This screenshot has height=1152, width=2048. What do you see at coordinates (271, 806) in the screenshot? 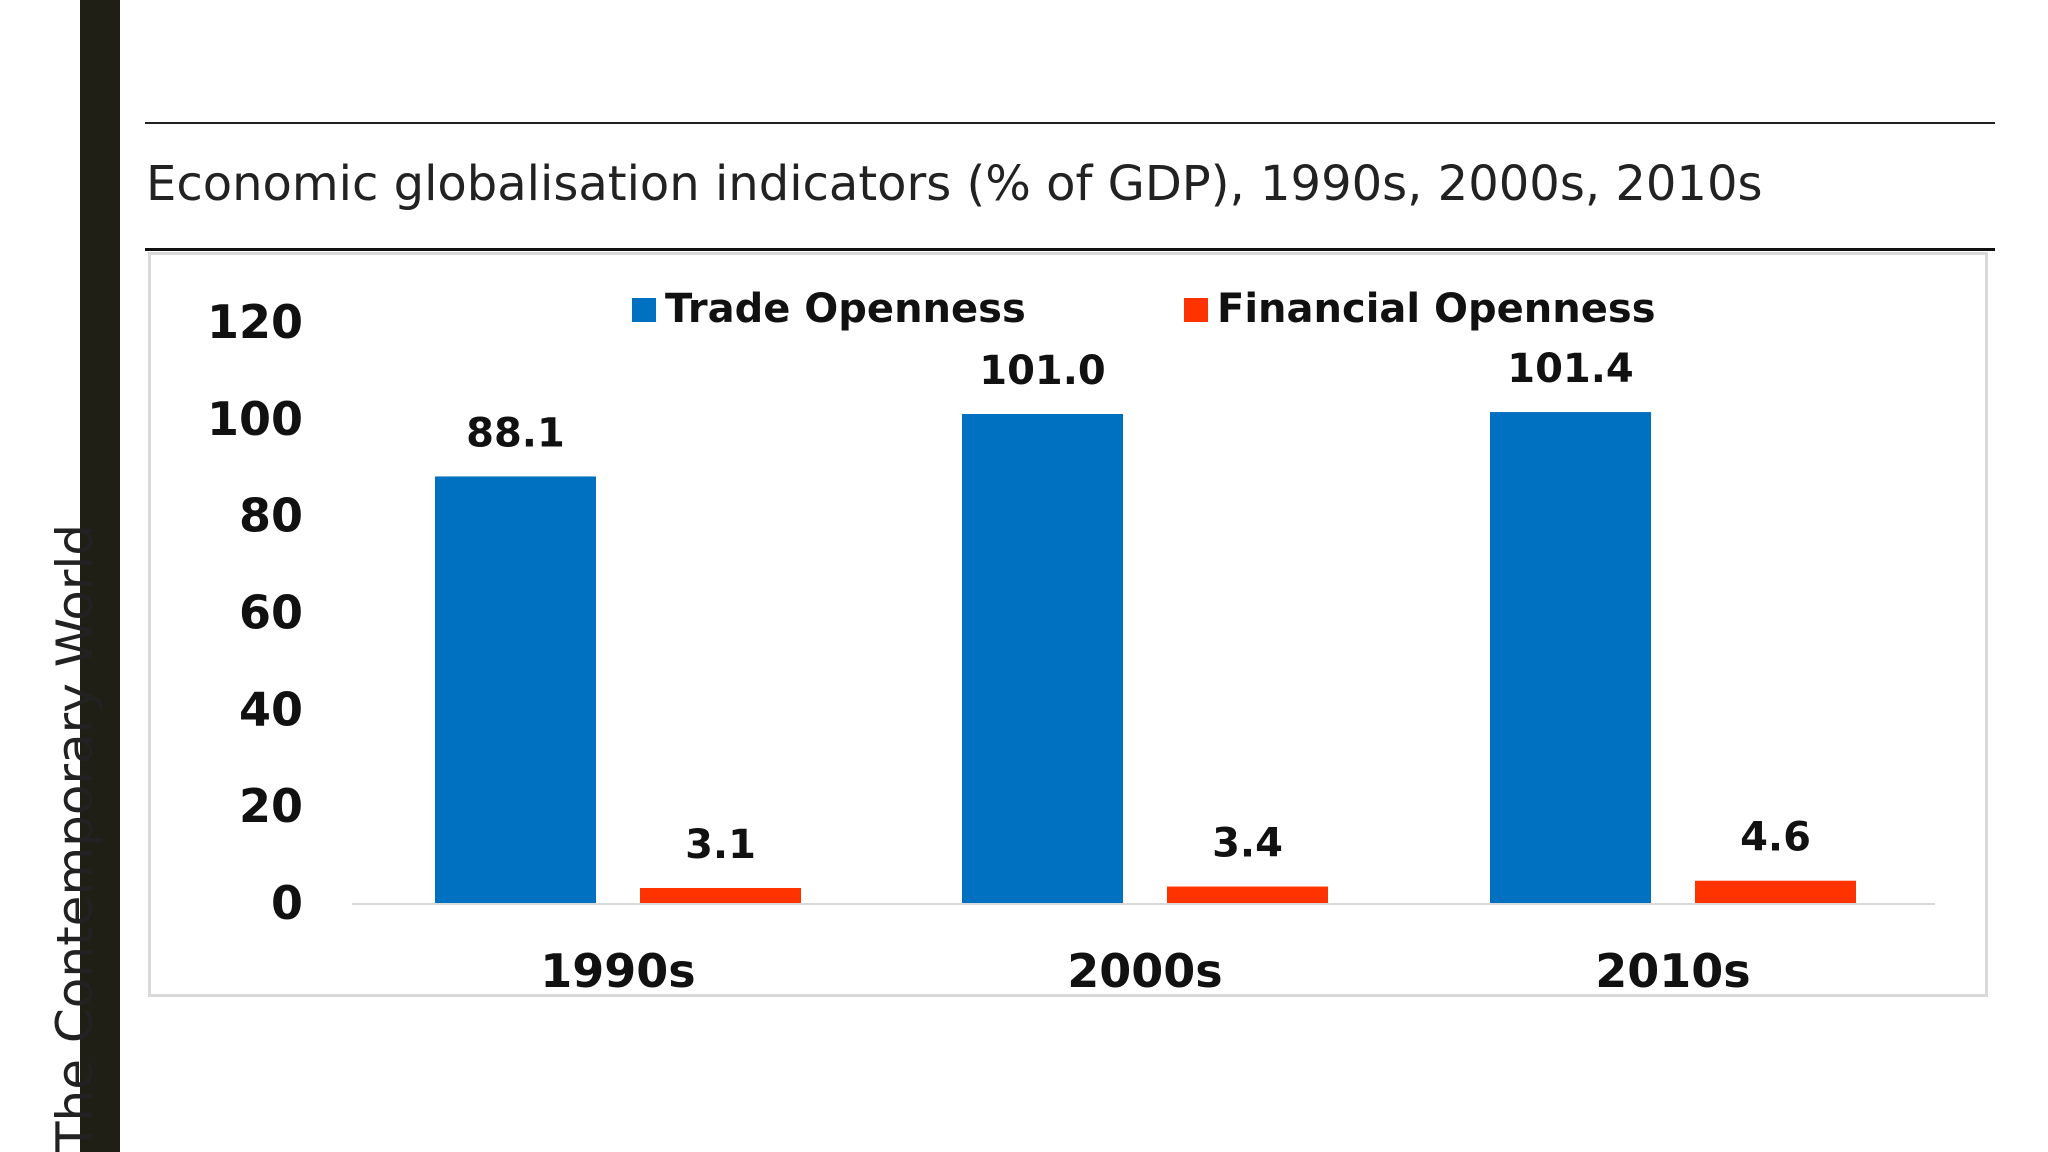
I see `y-tick-label: 20` at bounding box center [271, 806].